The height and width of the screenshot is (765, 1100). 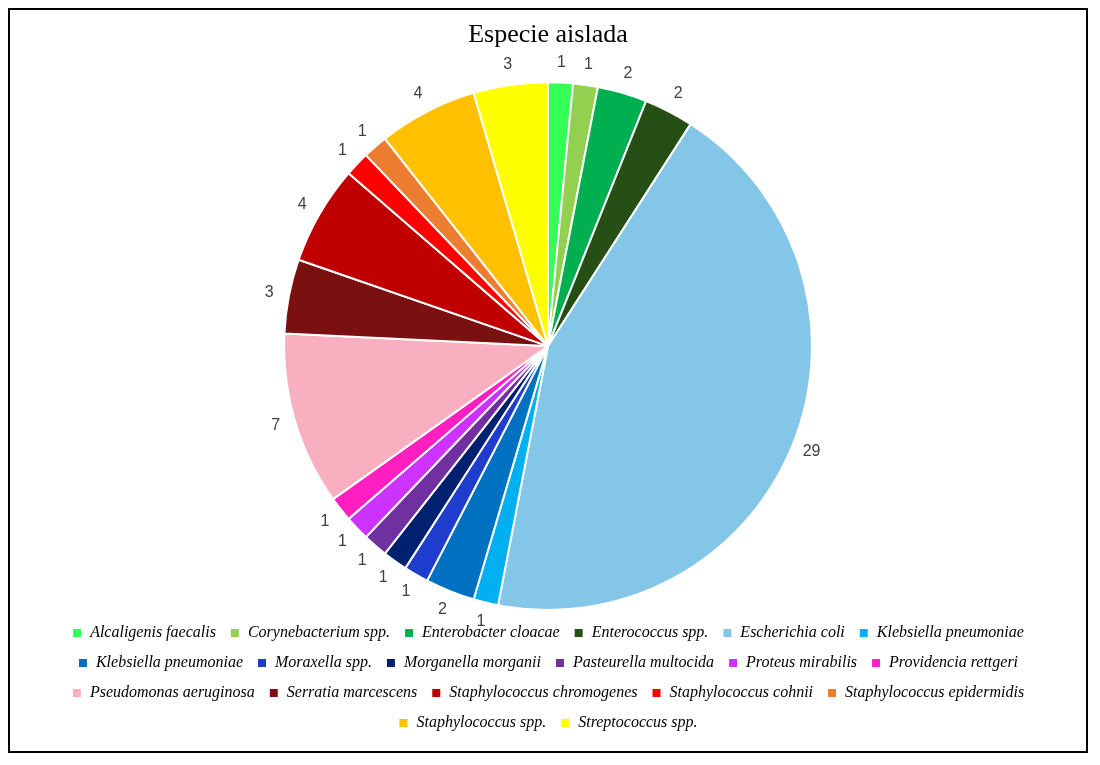 What do you see at coordinates (649, 632) in the screenshot?
I see `legend-label: Enterococcus spp.` at bounding box center [649, 632].